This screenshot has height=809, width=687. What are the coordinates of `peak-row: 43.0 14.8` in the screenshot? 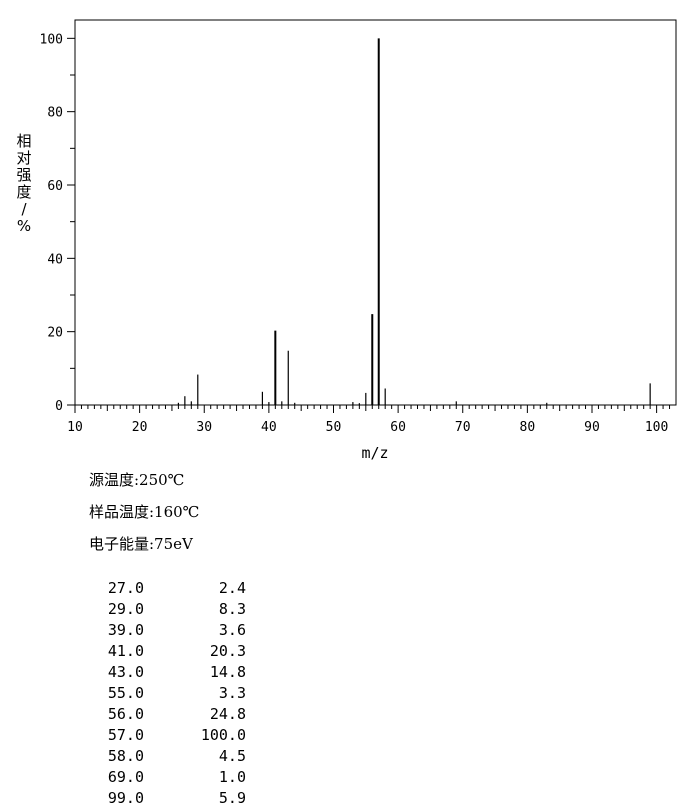 It's located at (170, 672).